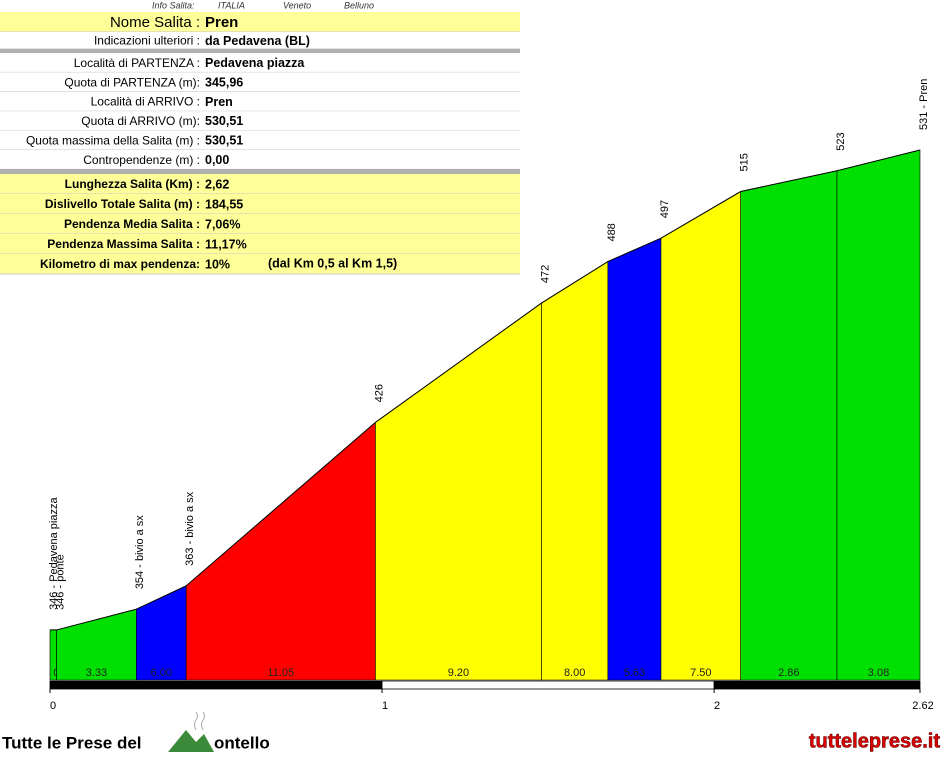 The width and height of the screenshot is (950, 759). Describe the element at coordinates (612, 232) in the screenshot. I see `point-label: 488` at that location.